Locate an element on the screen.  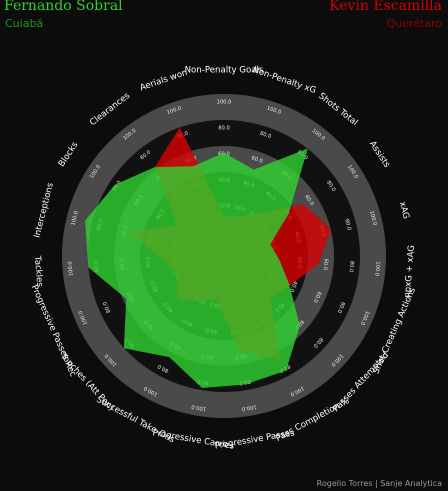
param-label: Assists is located at coordinates (379, 154).